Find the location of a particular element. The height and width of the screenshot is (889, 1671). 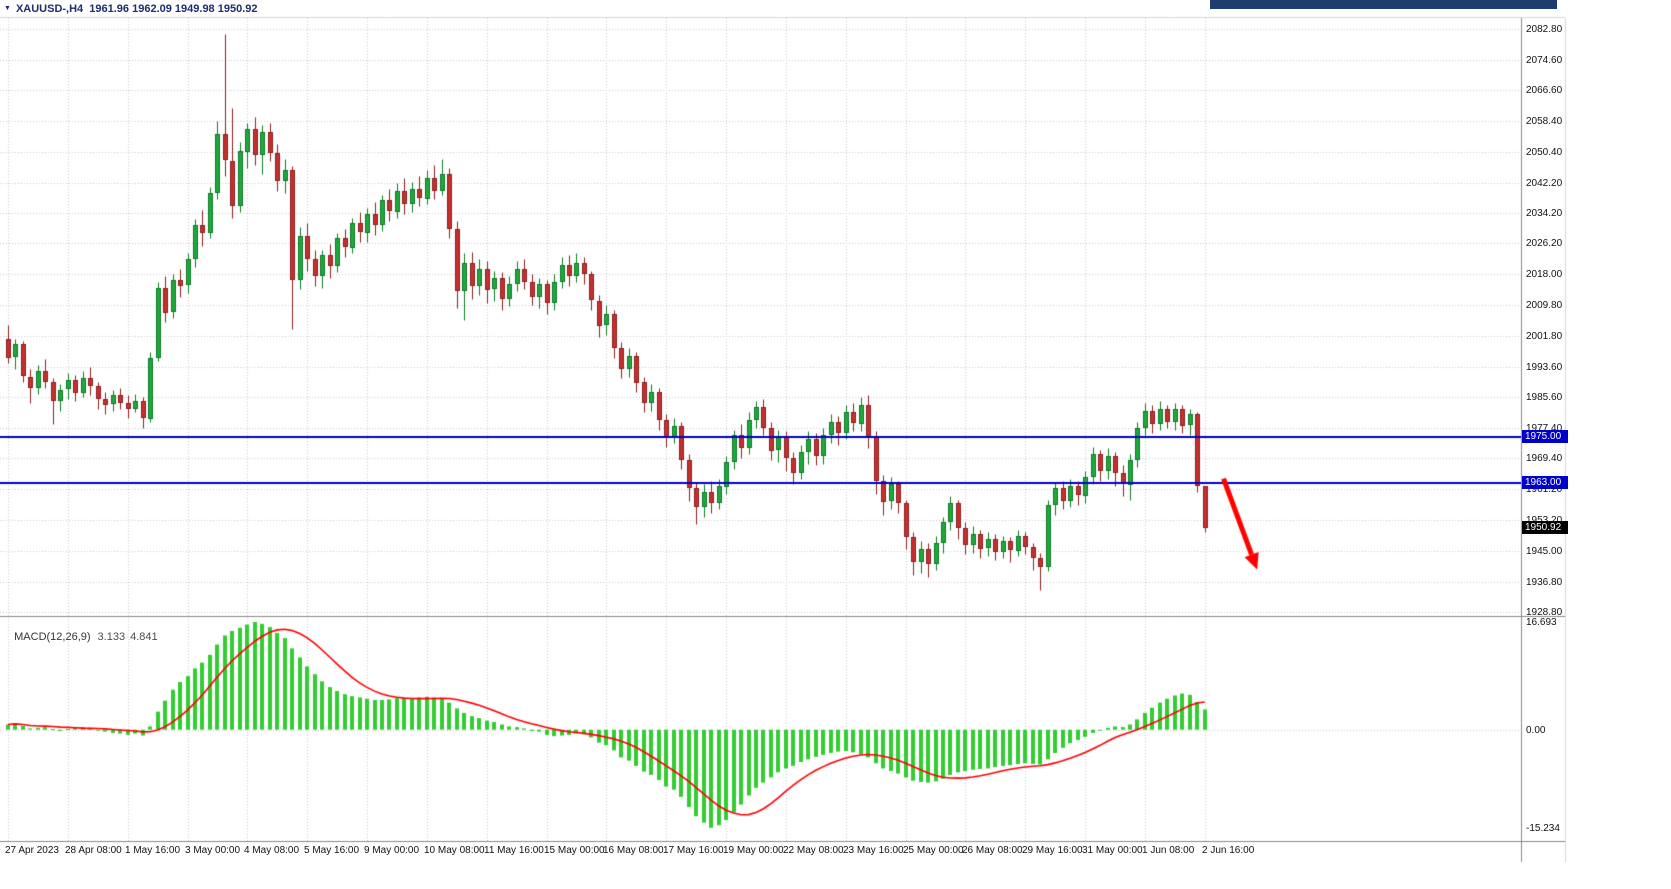

price-tick-label: 1936.80 is located at coordinates (1544, 582).